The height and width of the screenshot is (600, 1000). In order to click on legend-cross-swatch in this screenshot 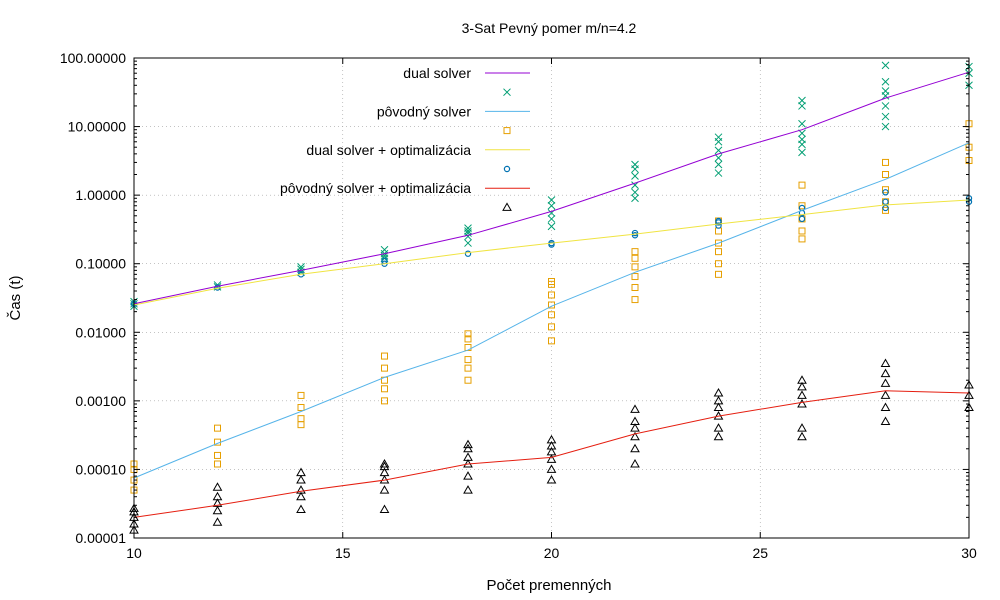, I will do `click(507, 92)`.